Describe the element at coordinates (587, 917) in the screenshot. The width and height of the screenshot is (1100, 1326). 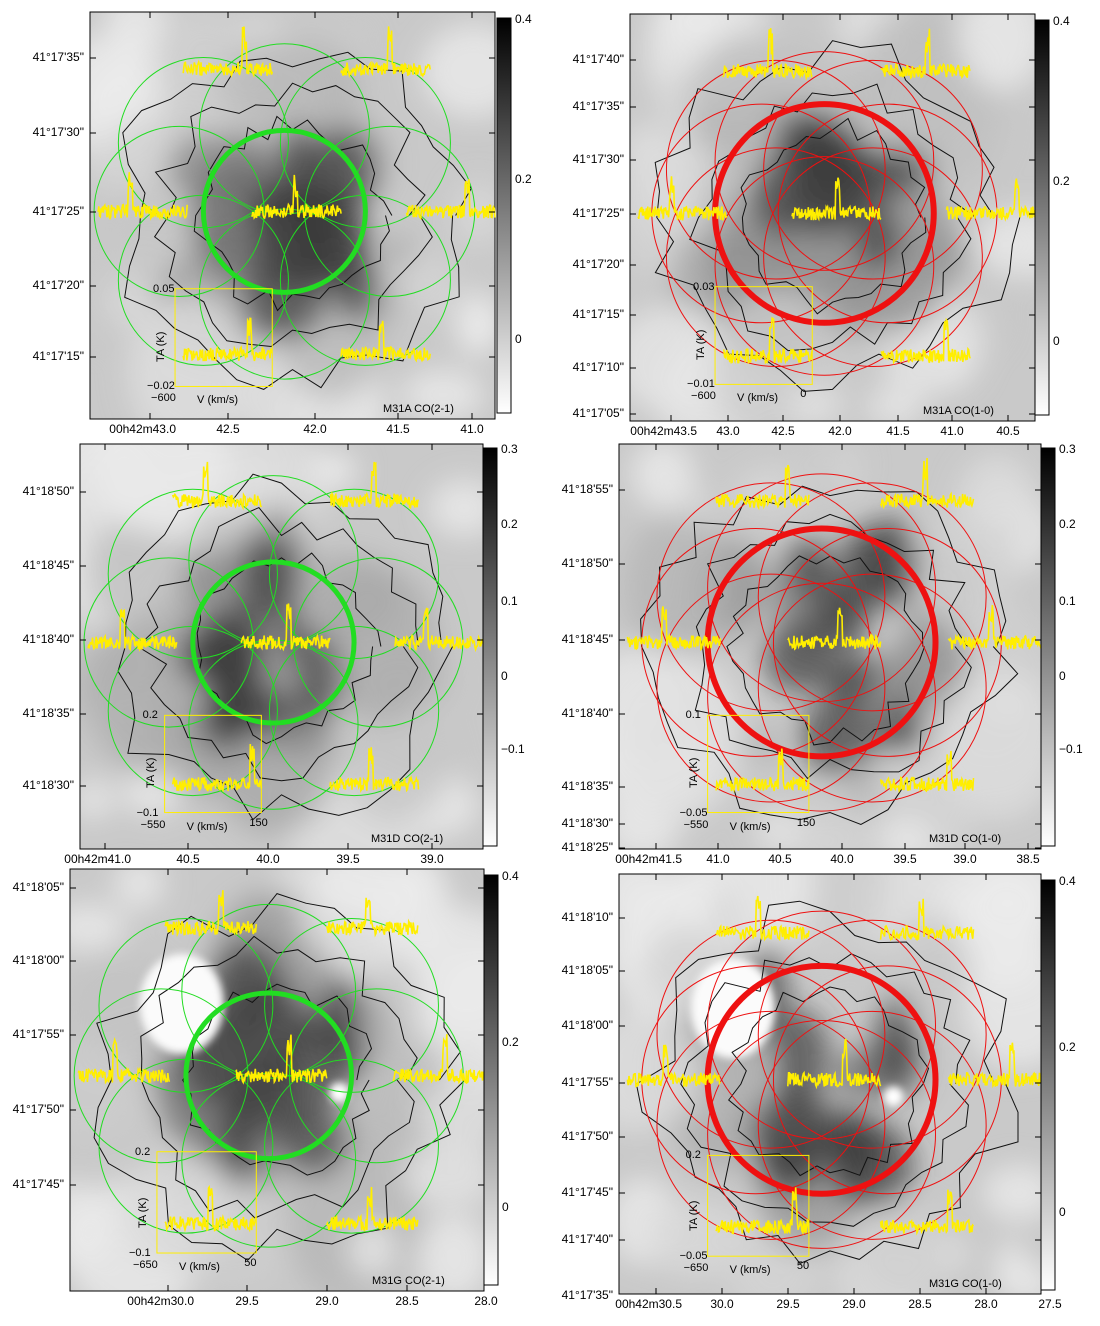
I see `dec-tick-label: 41°18'10"` at that location.